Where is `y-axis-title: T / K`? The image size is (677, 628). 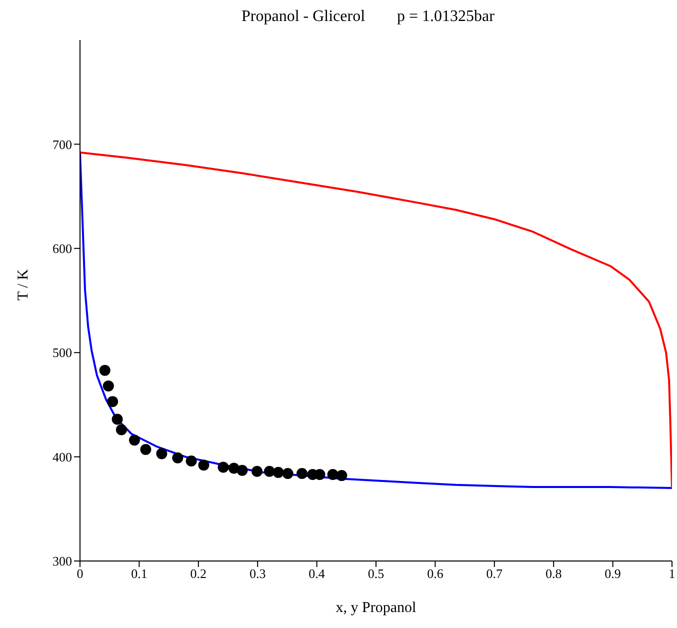
y-axis-title: T / K is located at coordinates (23, 284).